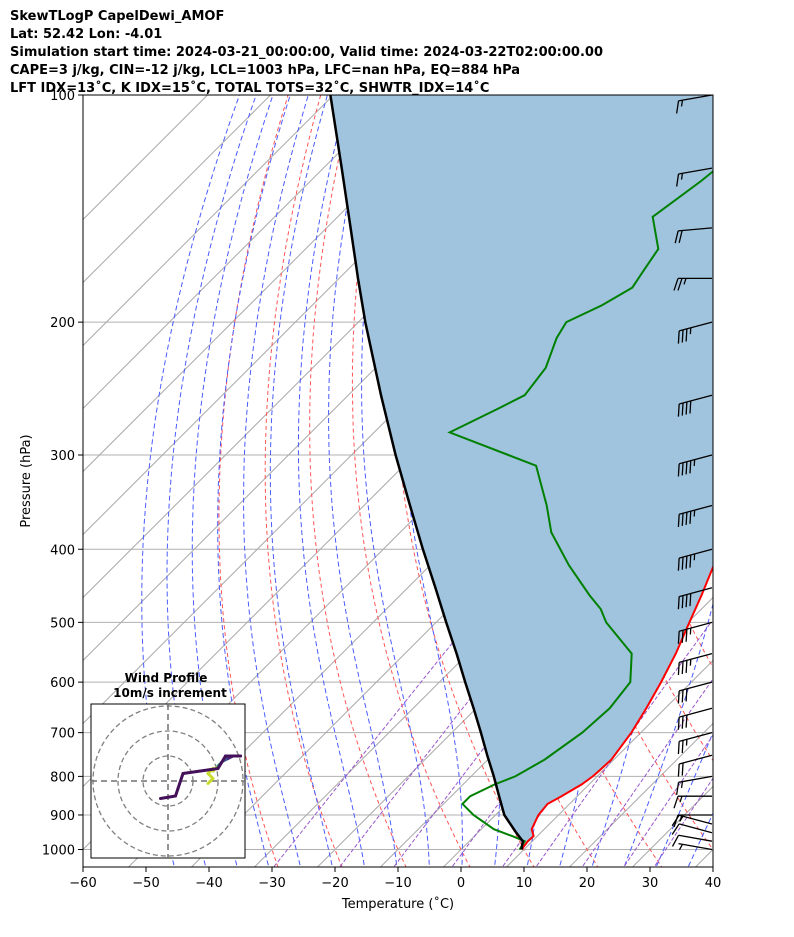 The width and height of the screenshot is (794, 937). What do you see at coordinates (26, 480) in the screenshot?
I see `y-axis-label: Pressure (hPa)` at bounding box center [26, 480].